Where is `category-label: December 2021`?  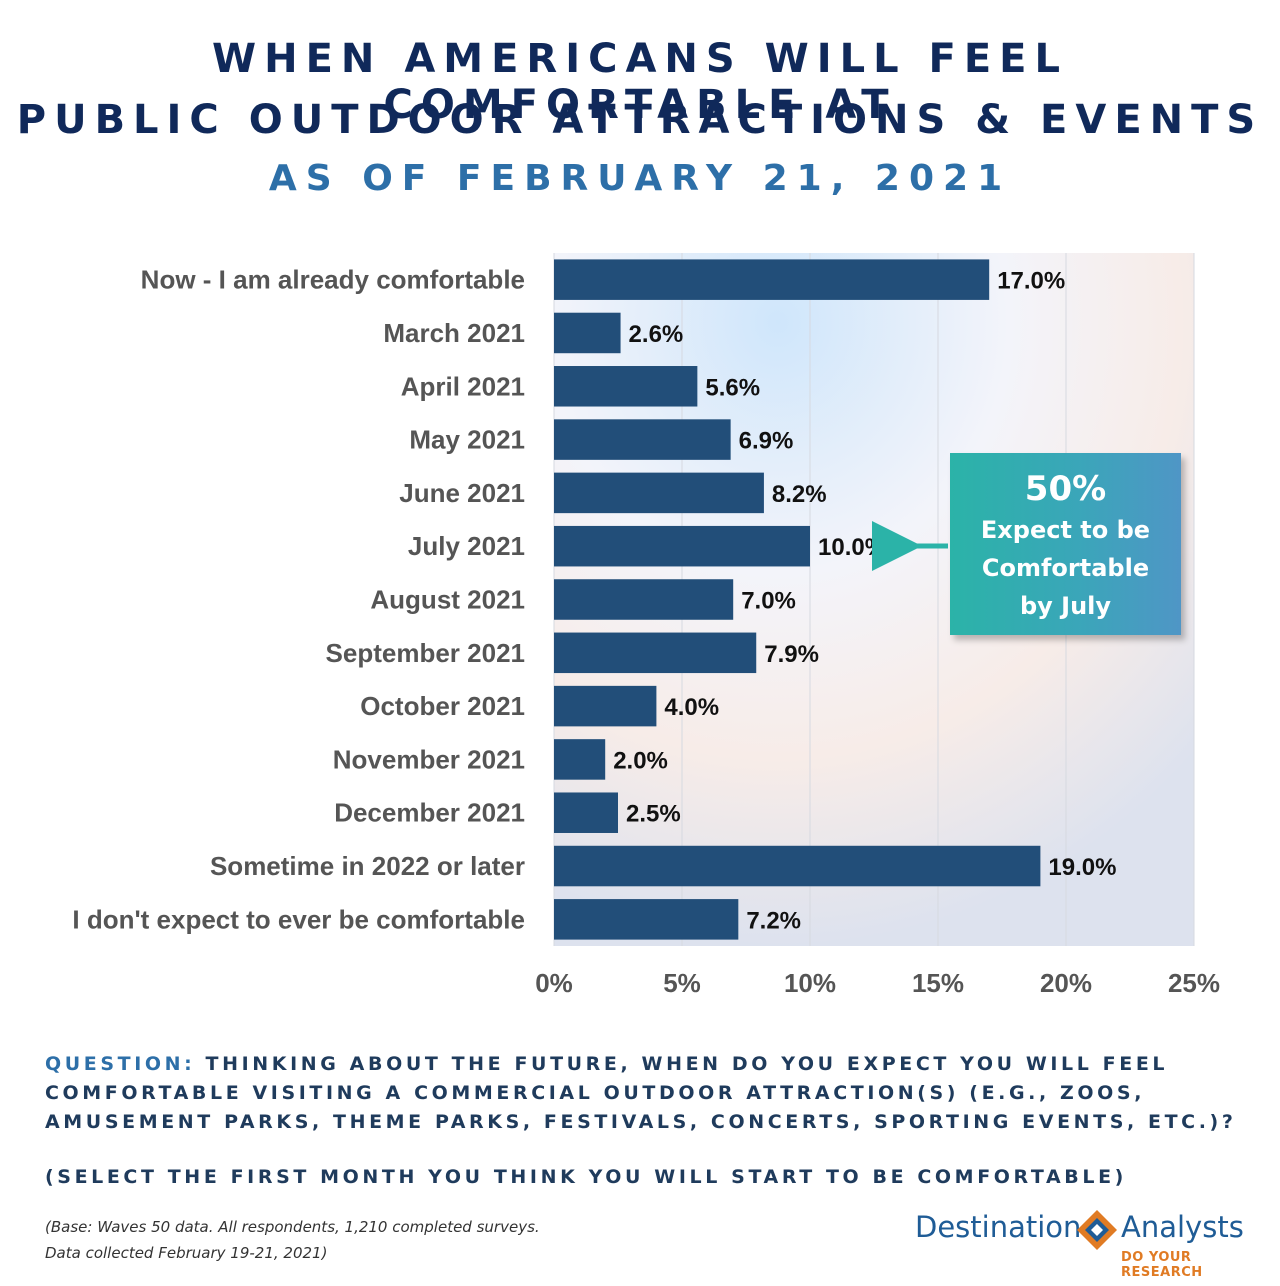 category-label: December 2021 is located at coordinates (429, 813).